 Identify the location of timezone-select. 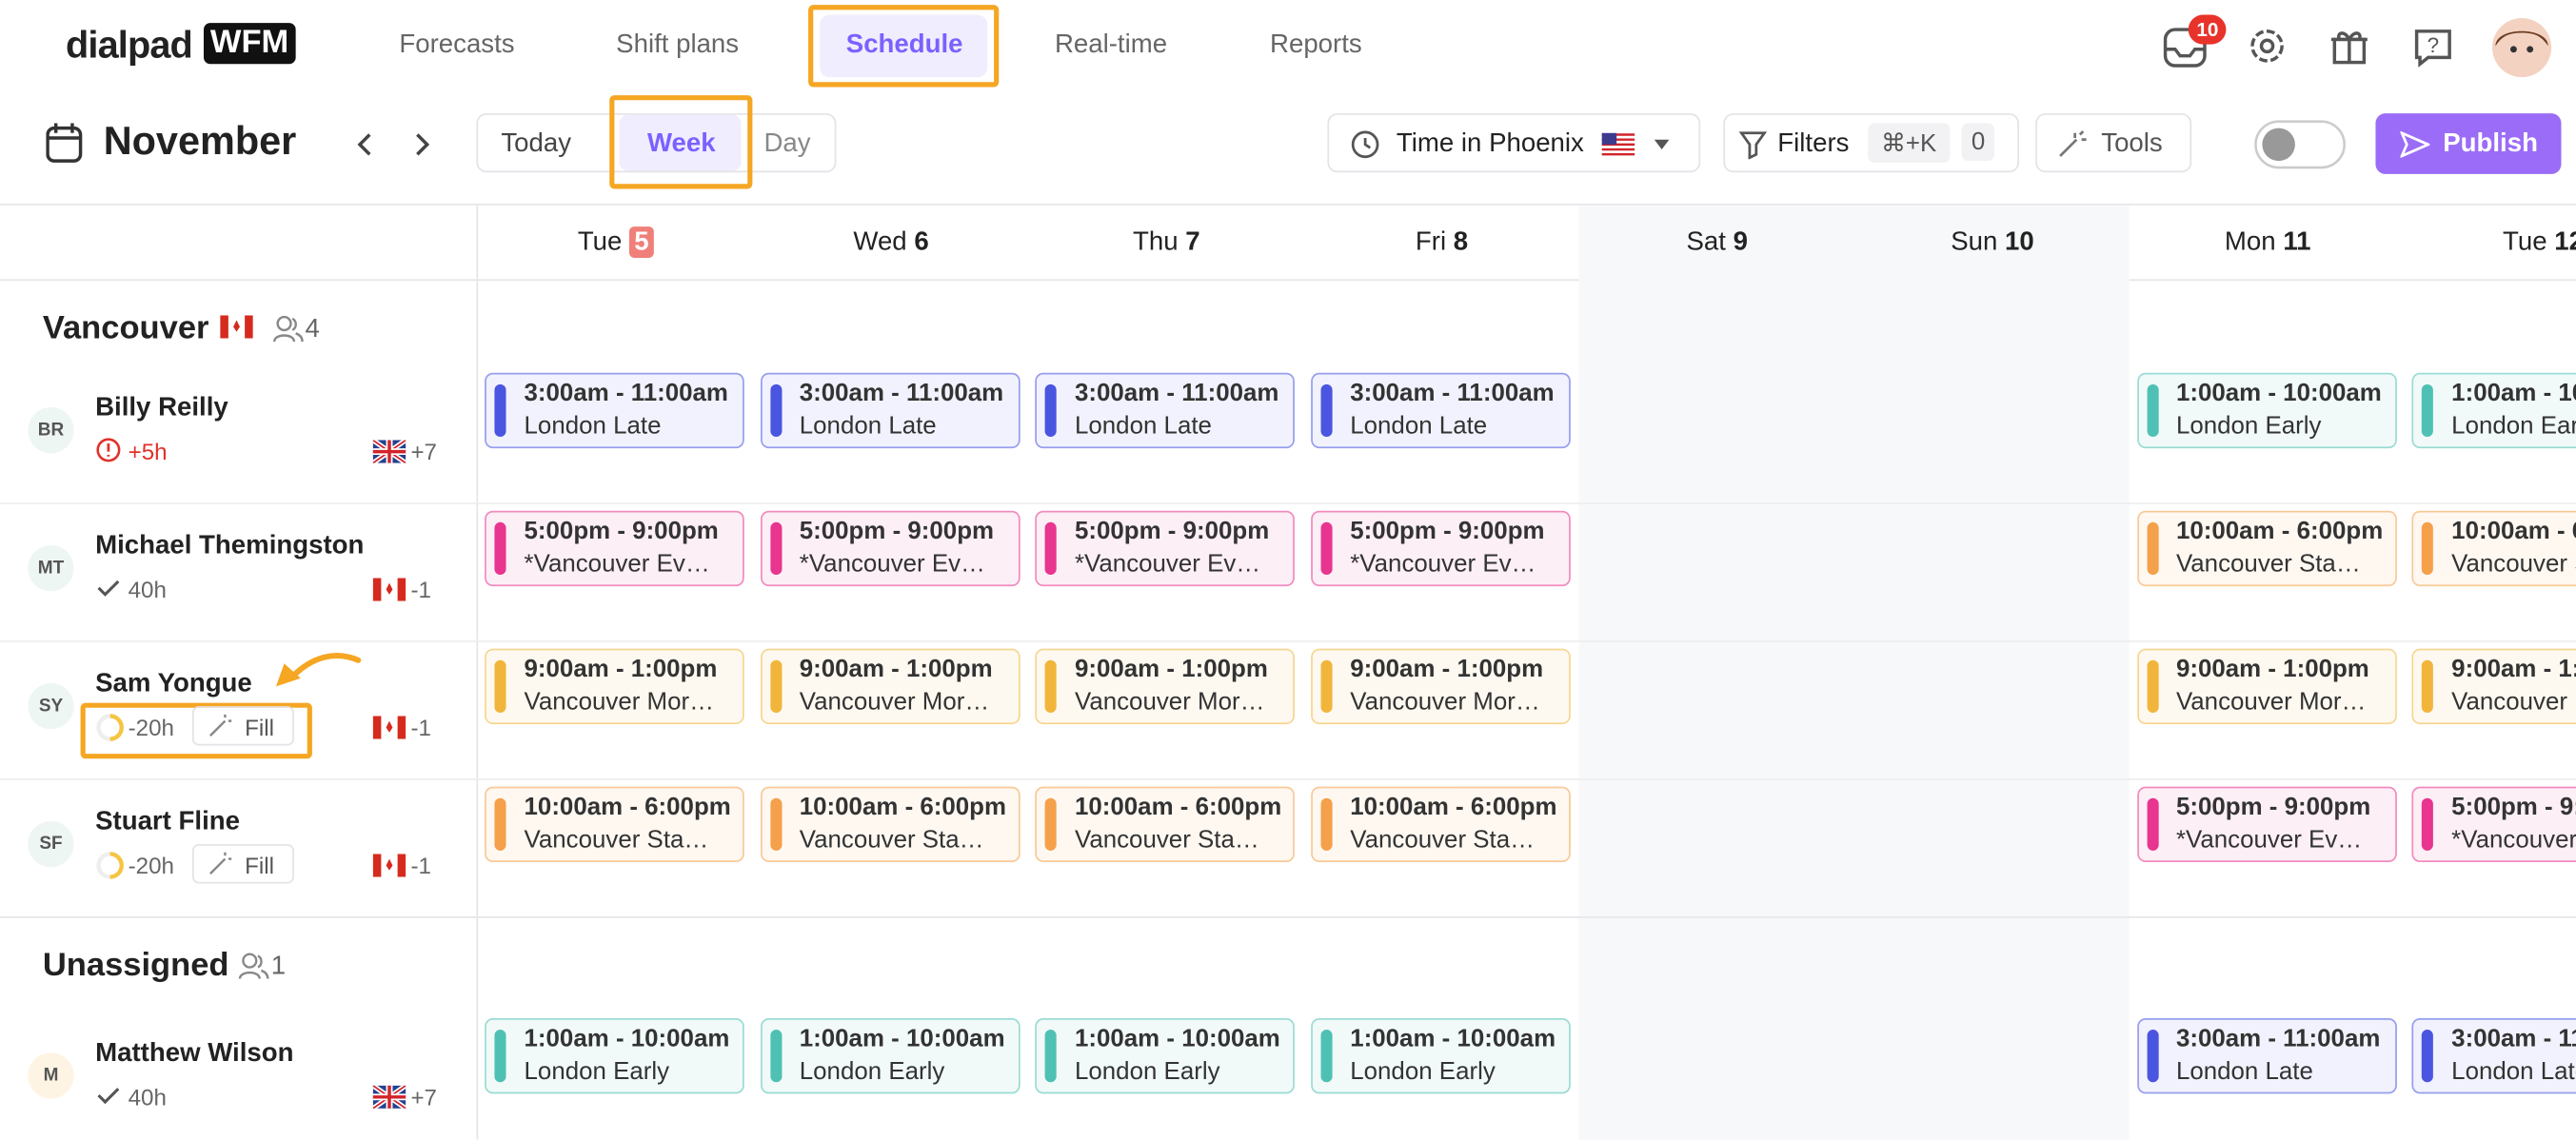
(1514, 143).